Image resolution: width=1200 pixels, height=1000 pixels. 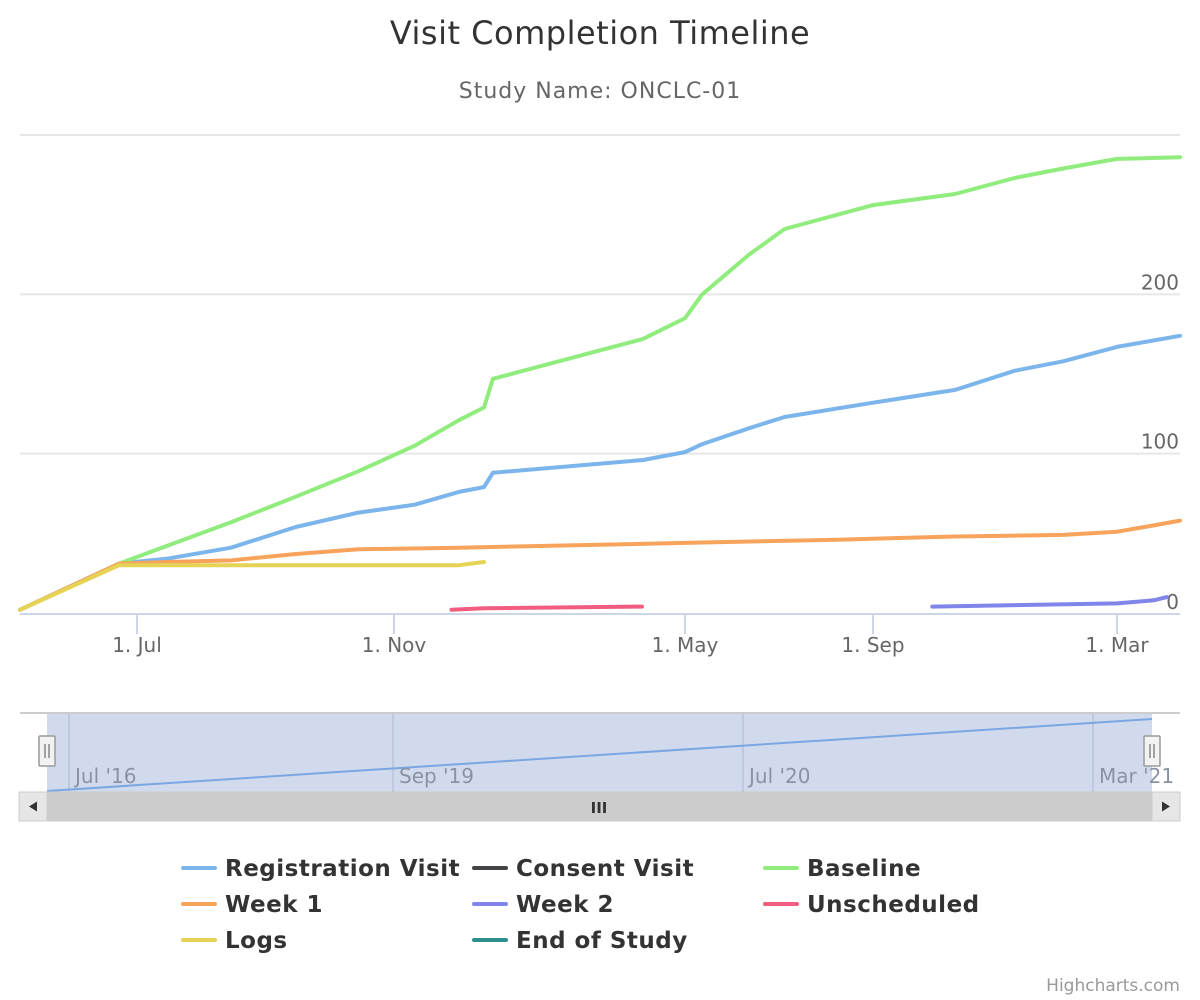 I want to click on x-tick-label: 1. Jul, so click(x=137, y=645).